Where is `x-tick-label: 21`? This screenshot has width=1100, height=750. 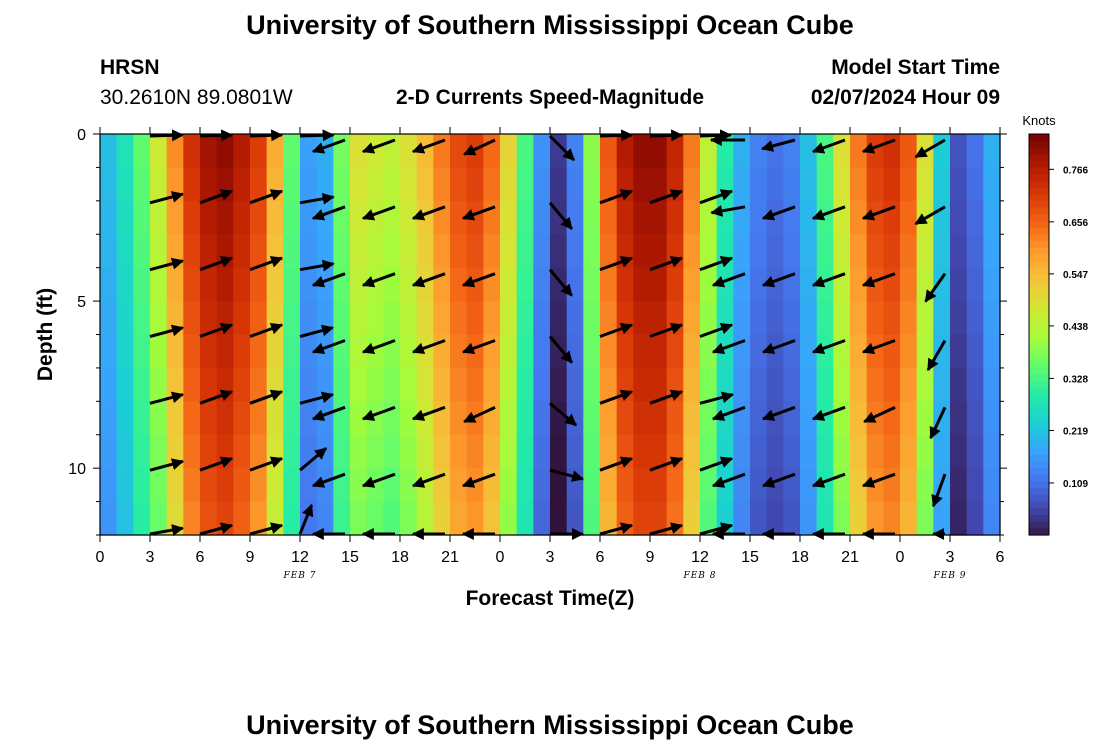 x-tick-label: 21 is located at coordinates (450, 557).